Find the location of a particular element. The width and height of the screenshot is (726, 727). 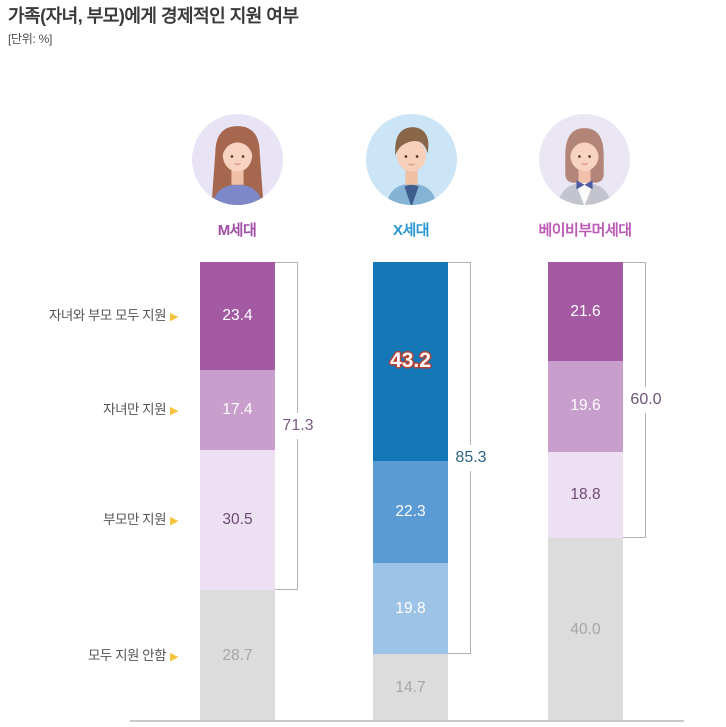

segment-value-label: 23.4 is located at coordinates (237, 315).